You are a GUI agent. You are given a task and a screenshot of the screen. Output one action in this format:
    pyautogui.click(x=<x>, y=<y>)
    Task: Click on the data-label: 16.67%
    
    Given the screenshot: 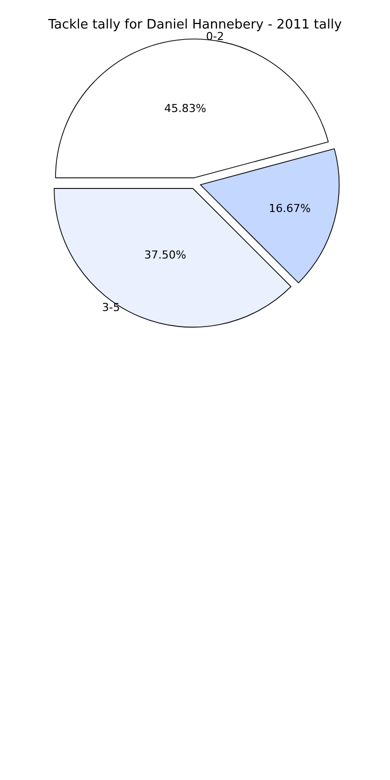 What is the action you would take?
    pyautogui.click(x=289, y=209)
    